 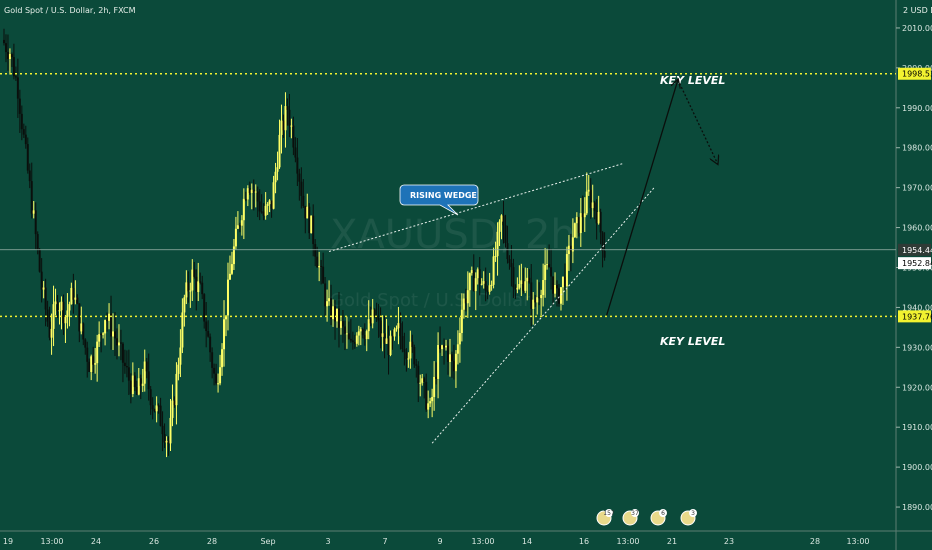 I want to click on event-badge: 157, so click(x=605, y=517).